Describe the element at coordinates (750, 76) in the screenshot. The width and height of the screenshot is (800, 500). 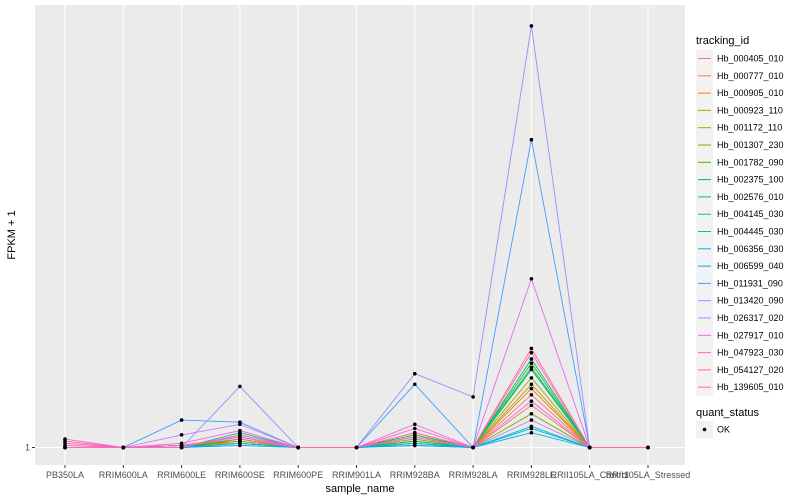
I see `legend-label: Hb_000777_010` at that location.